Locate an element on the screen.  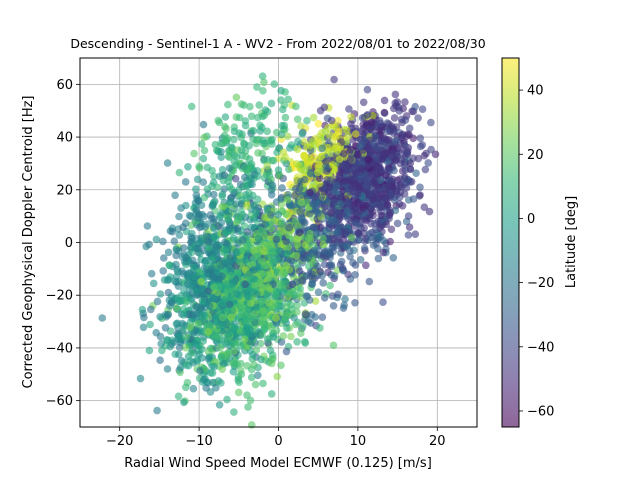
colorbar-tick-label: −60 is located at coordinates (540, 411).